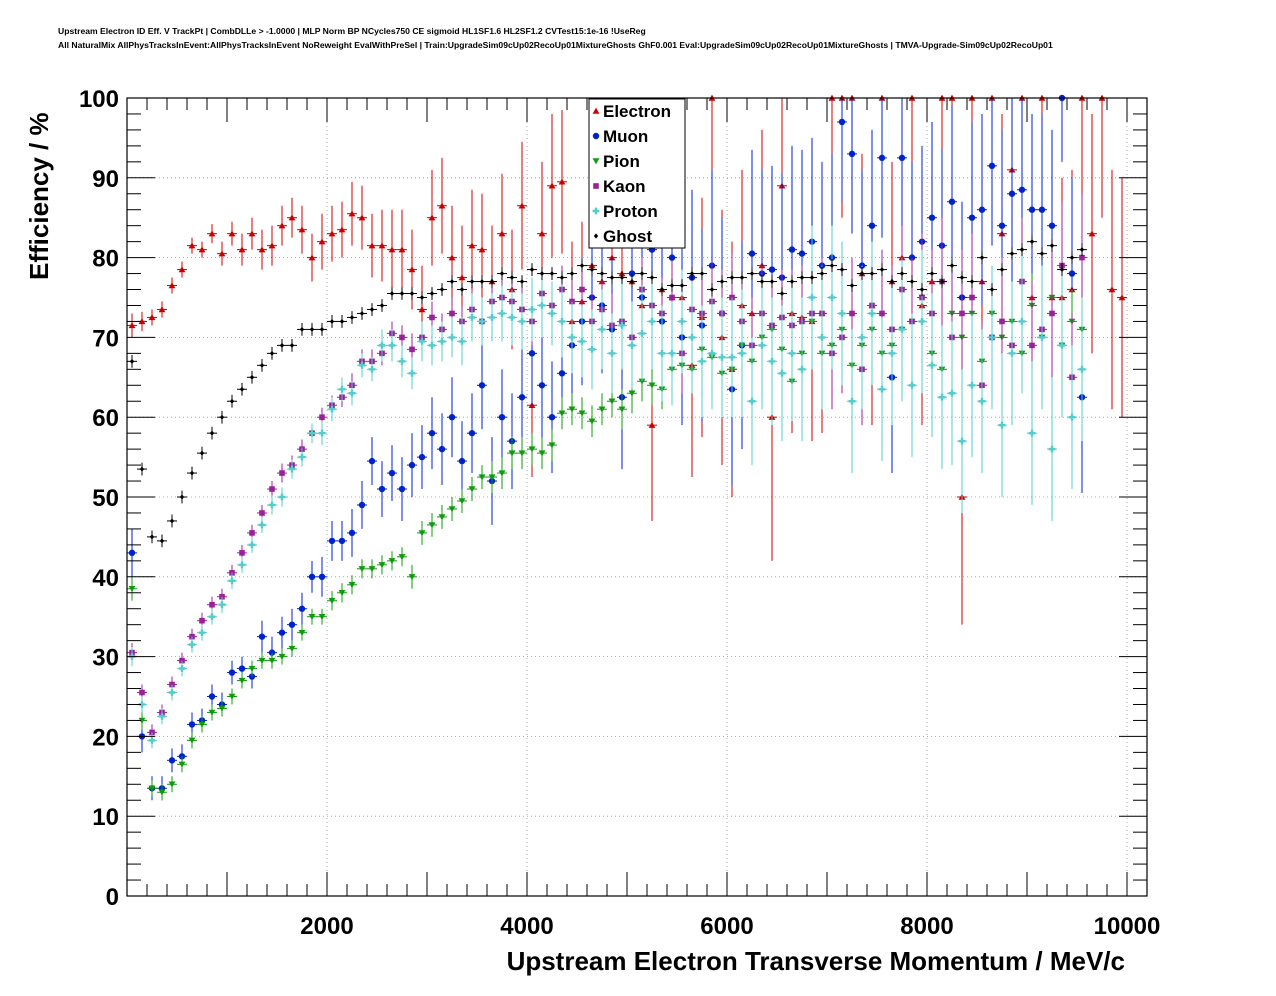  Describe the element at coordinates (39, 196) in the screenshot. I see `y-axis-title: Efficiency / %` at that location.